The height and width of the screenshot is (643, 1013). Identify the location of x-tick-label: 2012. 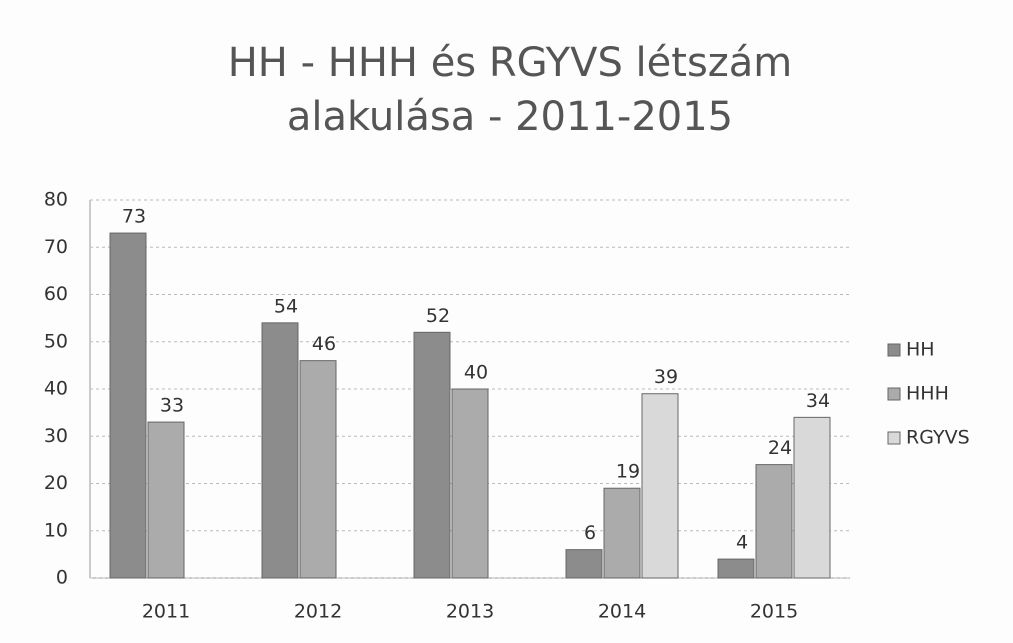
(318, 612).